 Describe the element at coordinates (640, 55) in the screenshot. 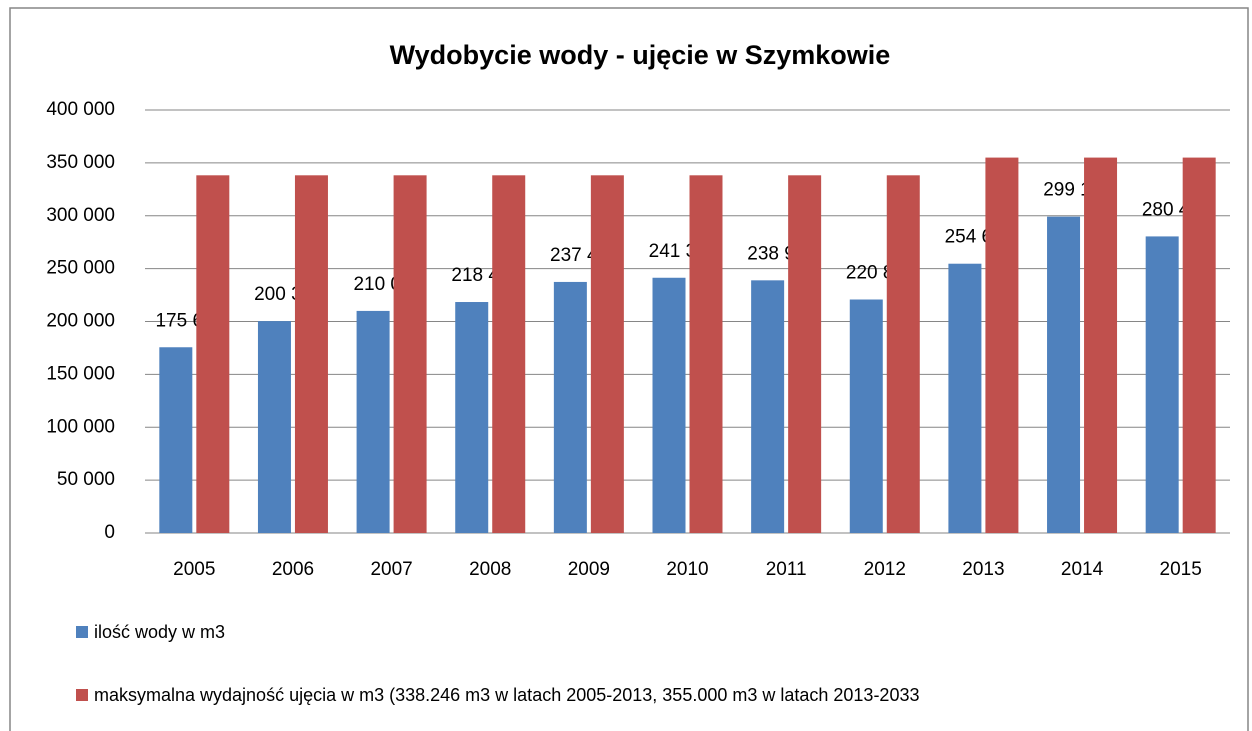

I see `chart-title: Wydobycie wody - ujęcie w Szymkowie` at that location.